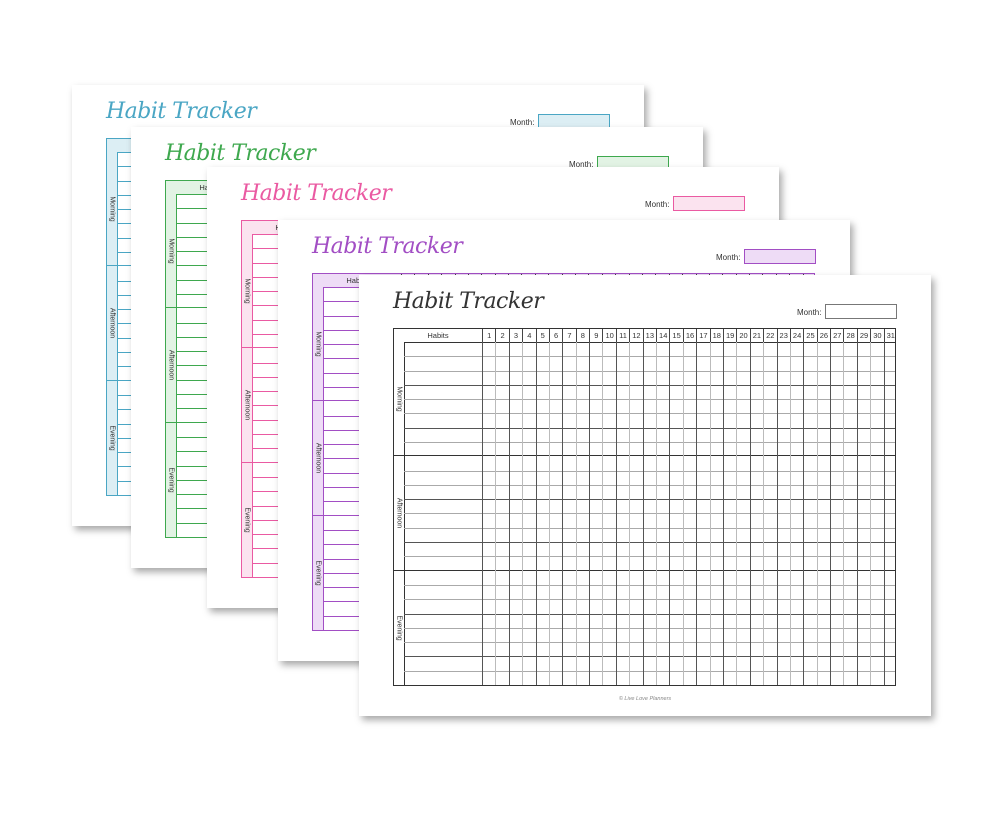  What do you see at coordinates (649, 335) in the screenshot?
I see `day-header: 13` at bounding box center [649, 335].